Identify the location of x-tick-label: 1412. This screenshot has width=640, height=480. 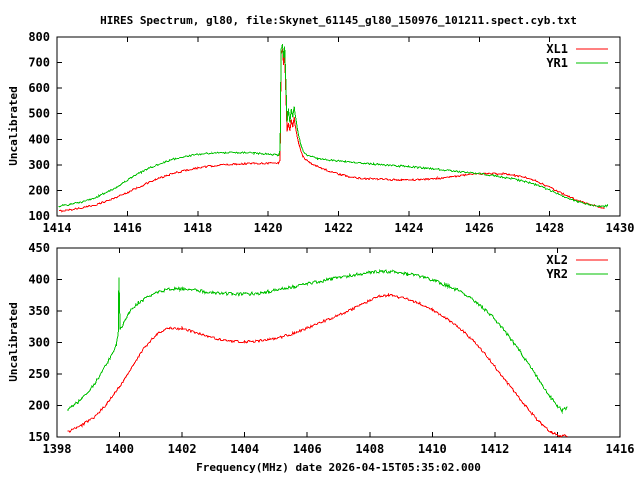
(494, 449).